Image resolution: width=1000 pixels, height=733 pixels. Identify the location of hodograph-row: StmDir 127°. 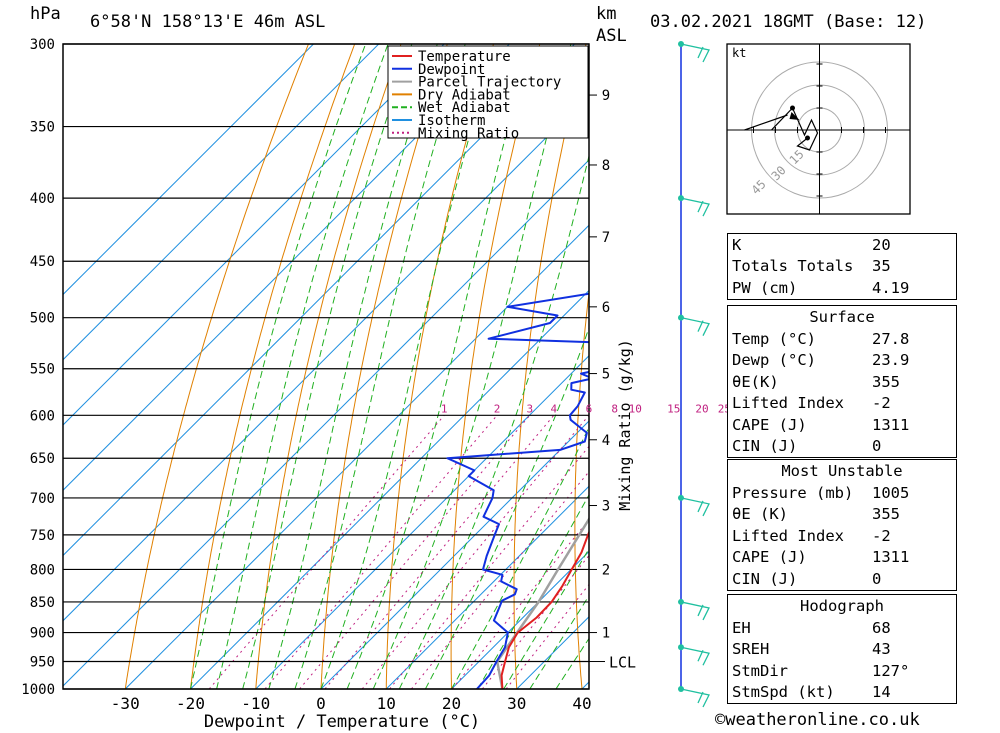
(842, 671).